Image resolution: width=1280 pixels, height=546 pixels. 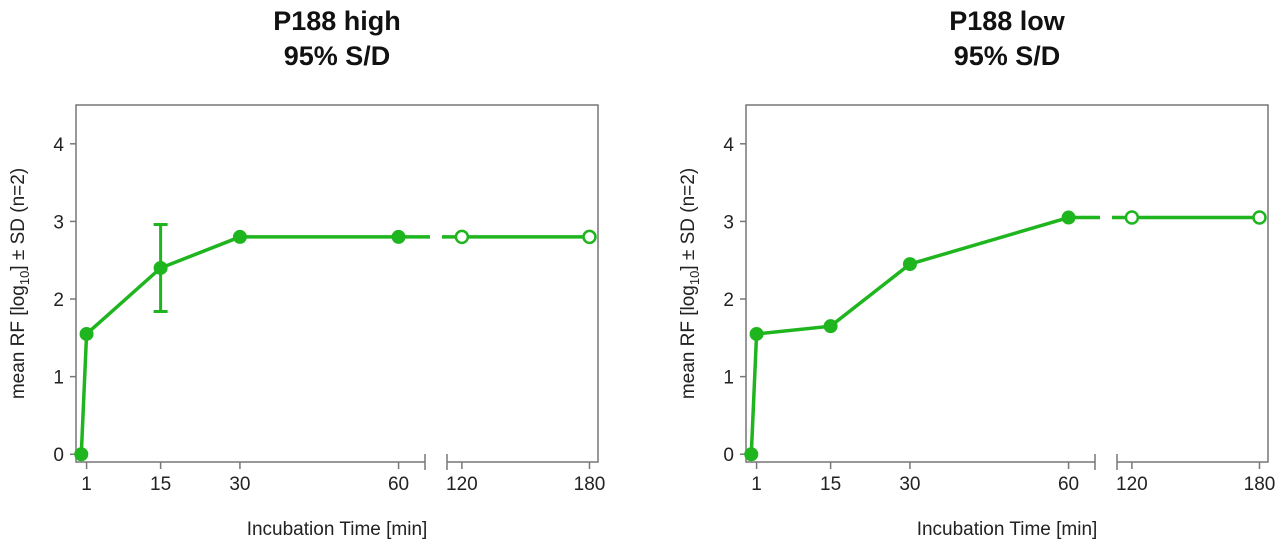 I want to click on chart-title: P188 low, so click(x=1007, y=21).